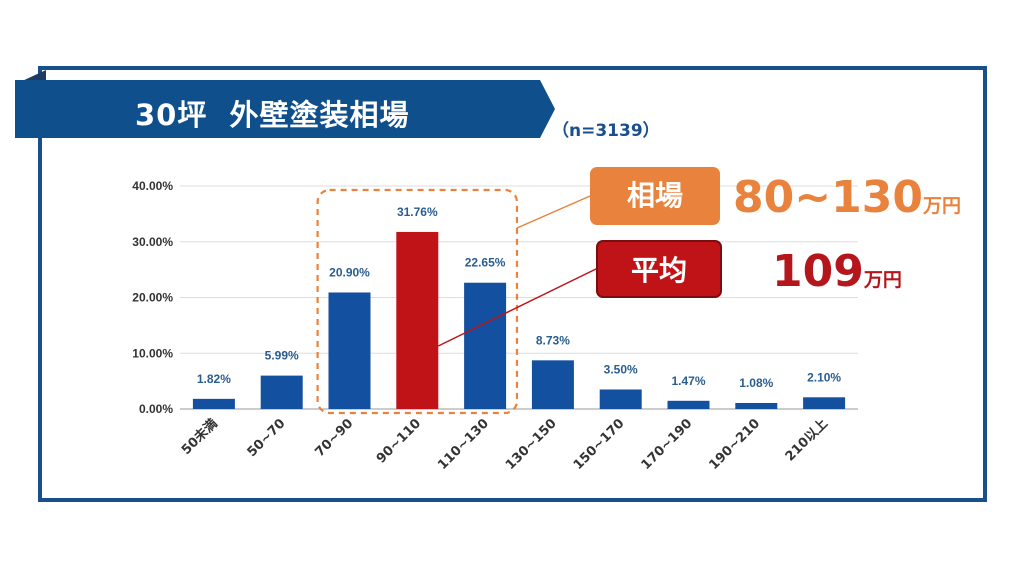 This screenshot has height=576, width=1024. Describe the element at coordinates (463, 444) in the screenshot. I see `x-tick-label: 110~130` at that location.